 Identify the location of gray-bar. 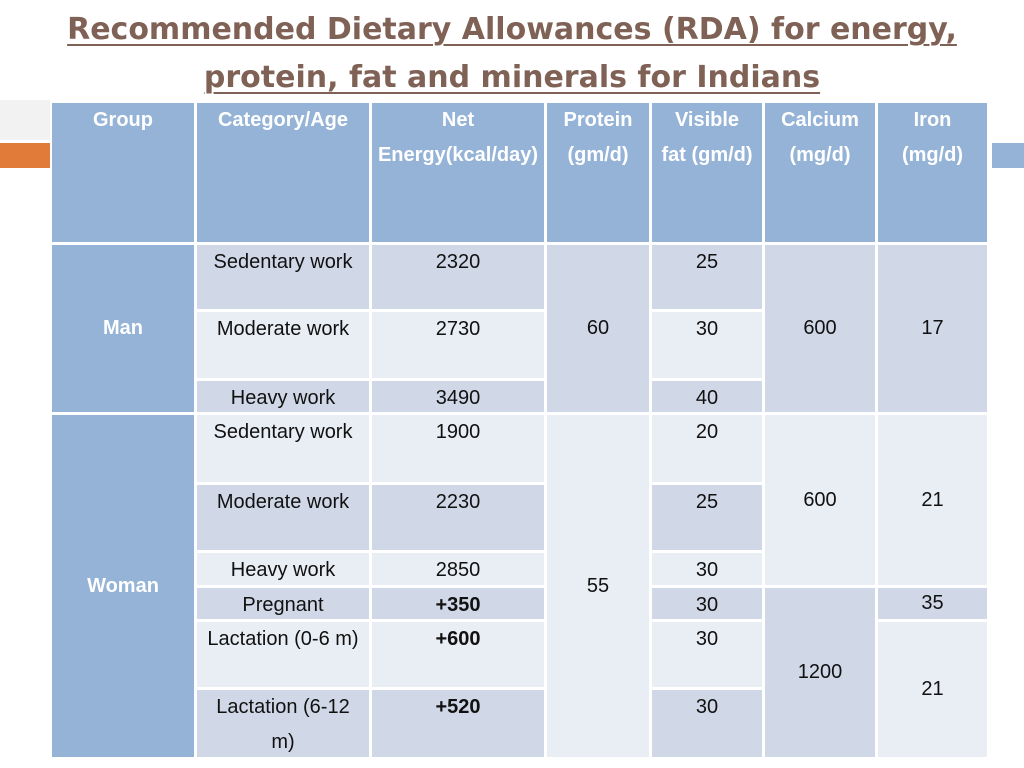
(25, 120).